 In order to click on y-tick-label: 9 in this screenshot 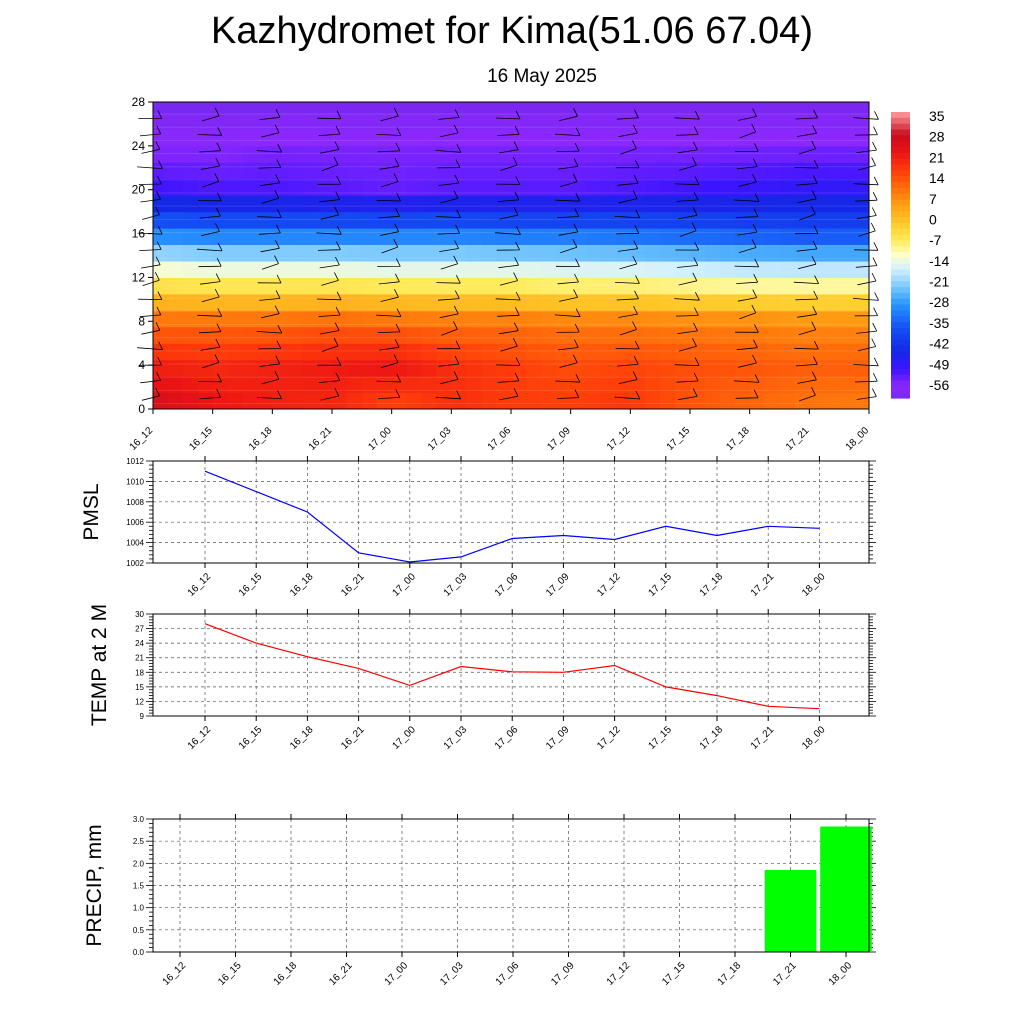, I will do `click(142, 716)`.